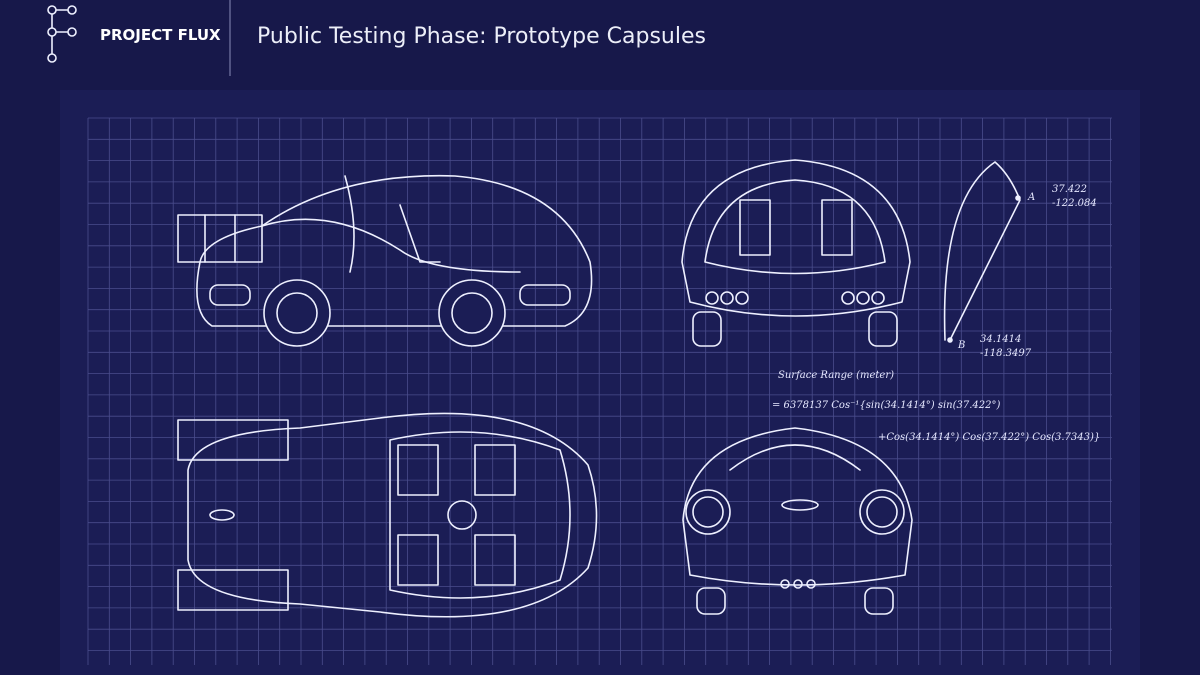 The height and width of the screenshot is (675, 1200). What do you see at coordinates (385, 260) in the screenshot?
I see `side-view` at bounding box center [385, 260].